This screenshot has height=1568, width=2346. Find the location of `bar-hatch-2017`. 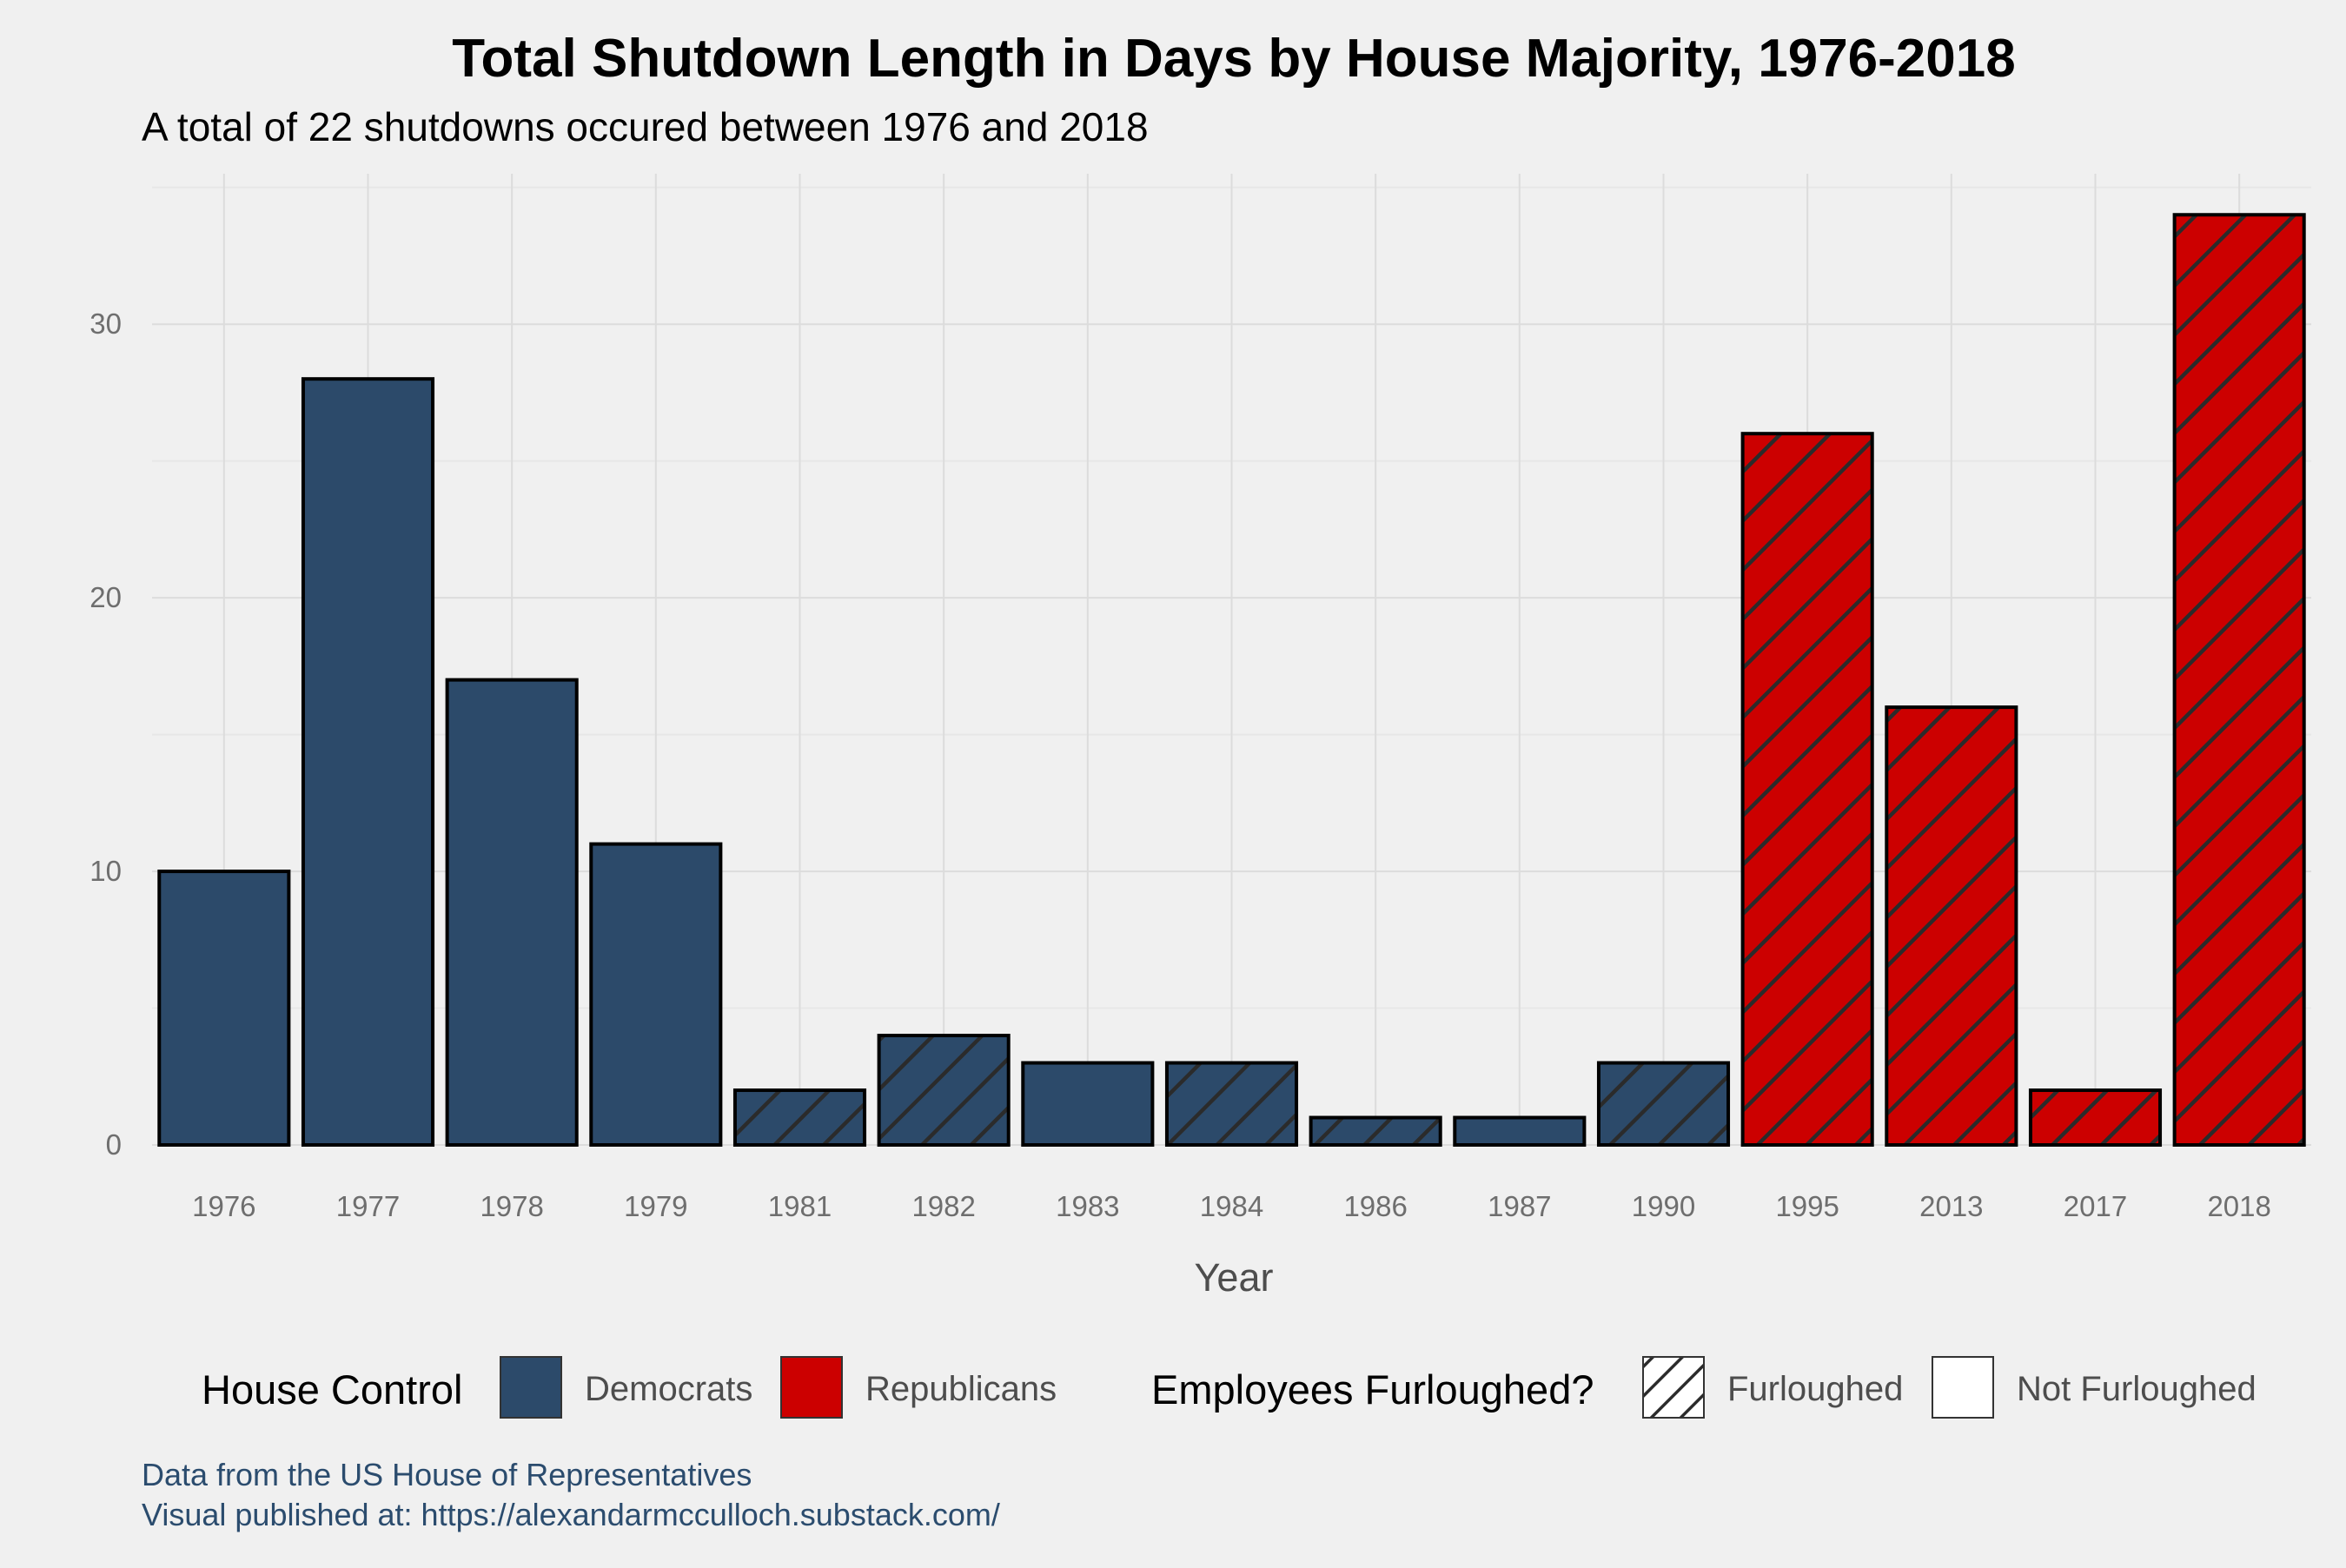

bar-hatch-2017 is located at coordinates (2095, 1117).